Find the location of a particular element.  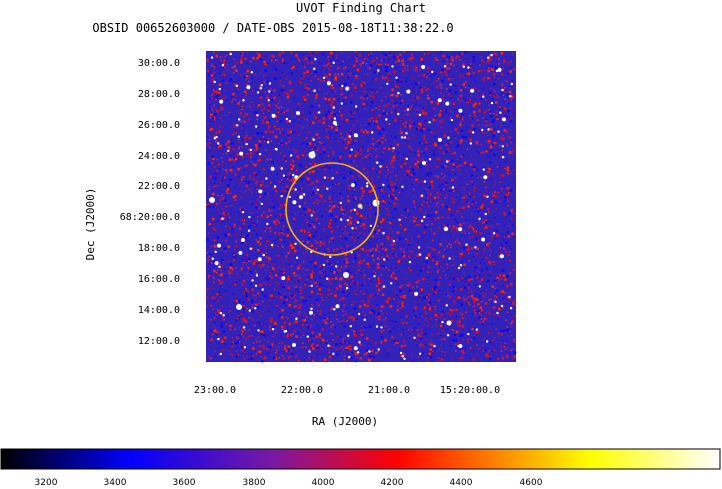

y-tick-label: 14:00.0 is located at coordinates (159, 310).